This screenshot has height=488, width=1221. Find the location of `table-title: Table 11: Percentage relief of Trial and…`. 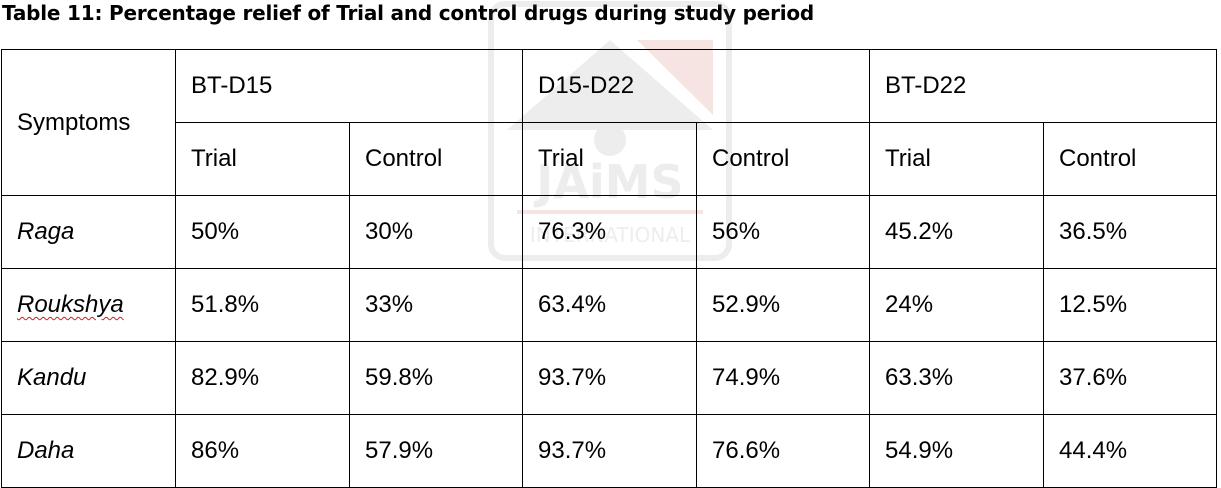

table-title: Table 11: Percentage relief of Trial and… is located at coordinates (408, 13).